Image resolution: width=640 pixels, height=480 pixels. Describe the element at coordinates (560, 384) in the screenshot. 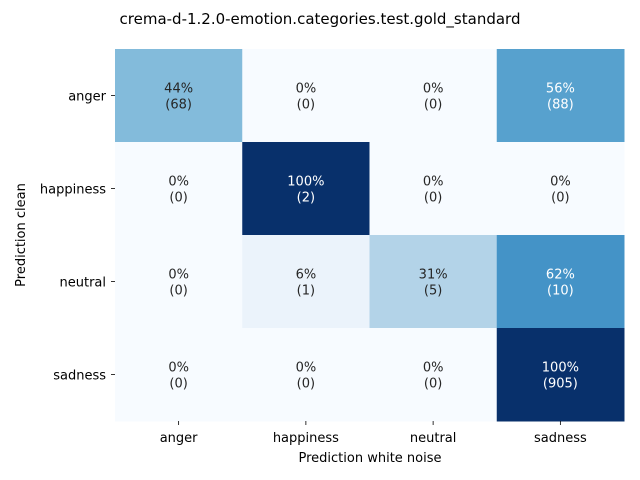

I see `cell-count-label: (905)` at that location.